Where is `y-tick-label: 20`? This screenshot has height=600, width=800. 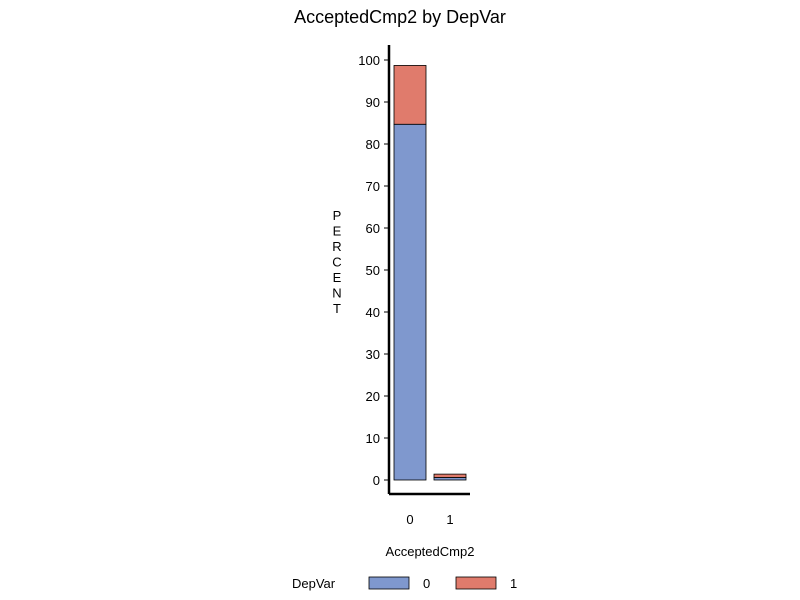
y-tick-label: 20 is located at coordinates (373, 396).